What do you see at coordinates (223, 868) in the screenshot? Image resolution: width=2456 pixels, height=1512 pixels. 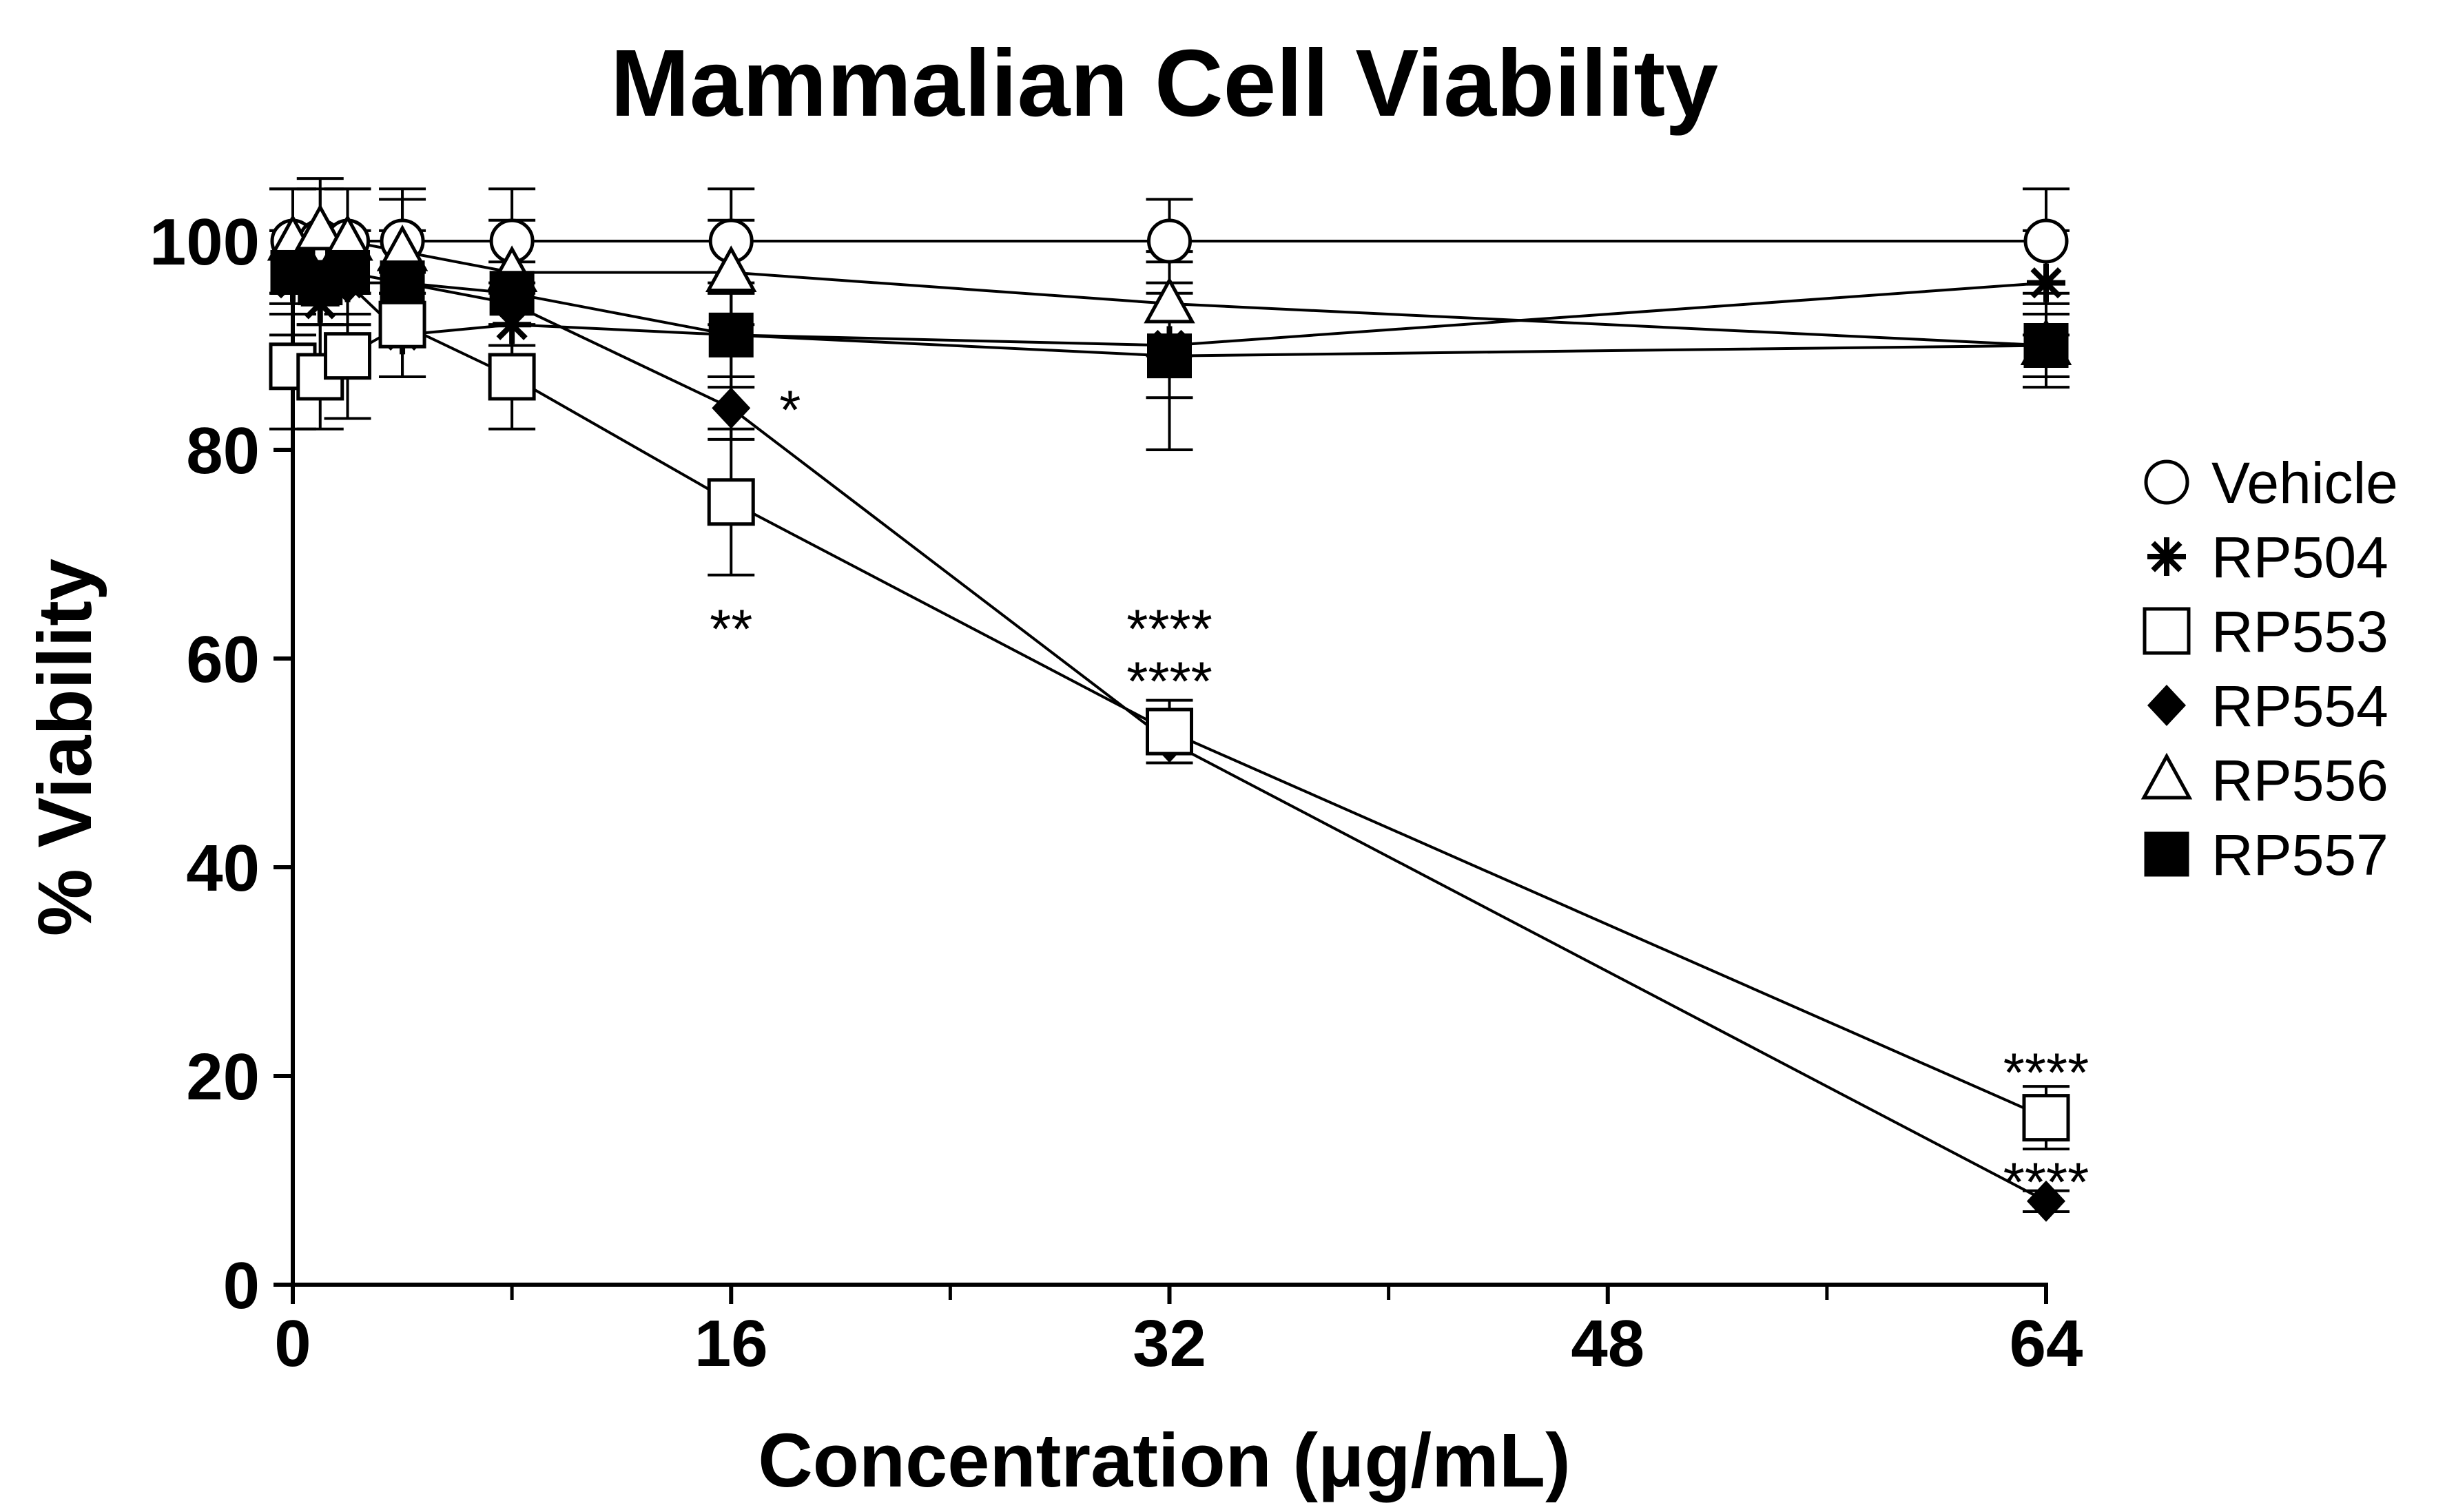 I see `y-tick-label: 40` at bounding box center [223, 868].